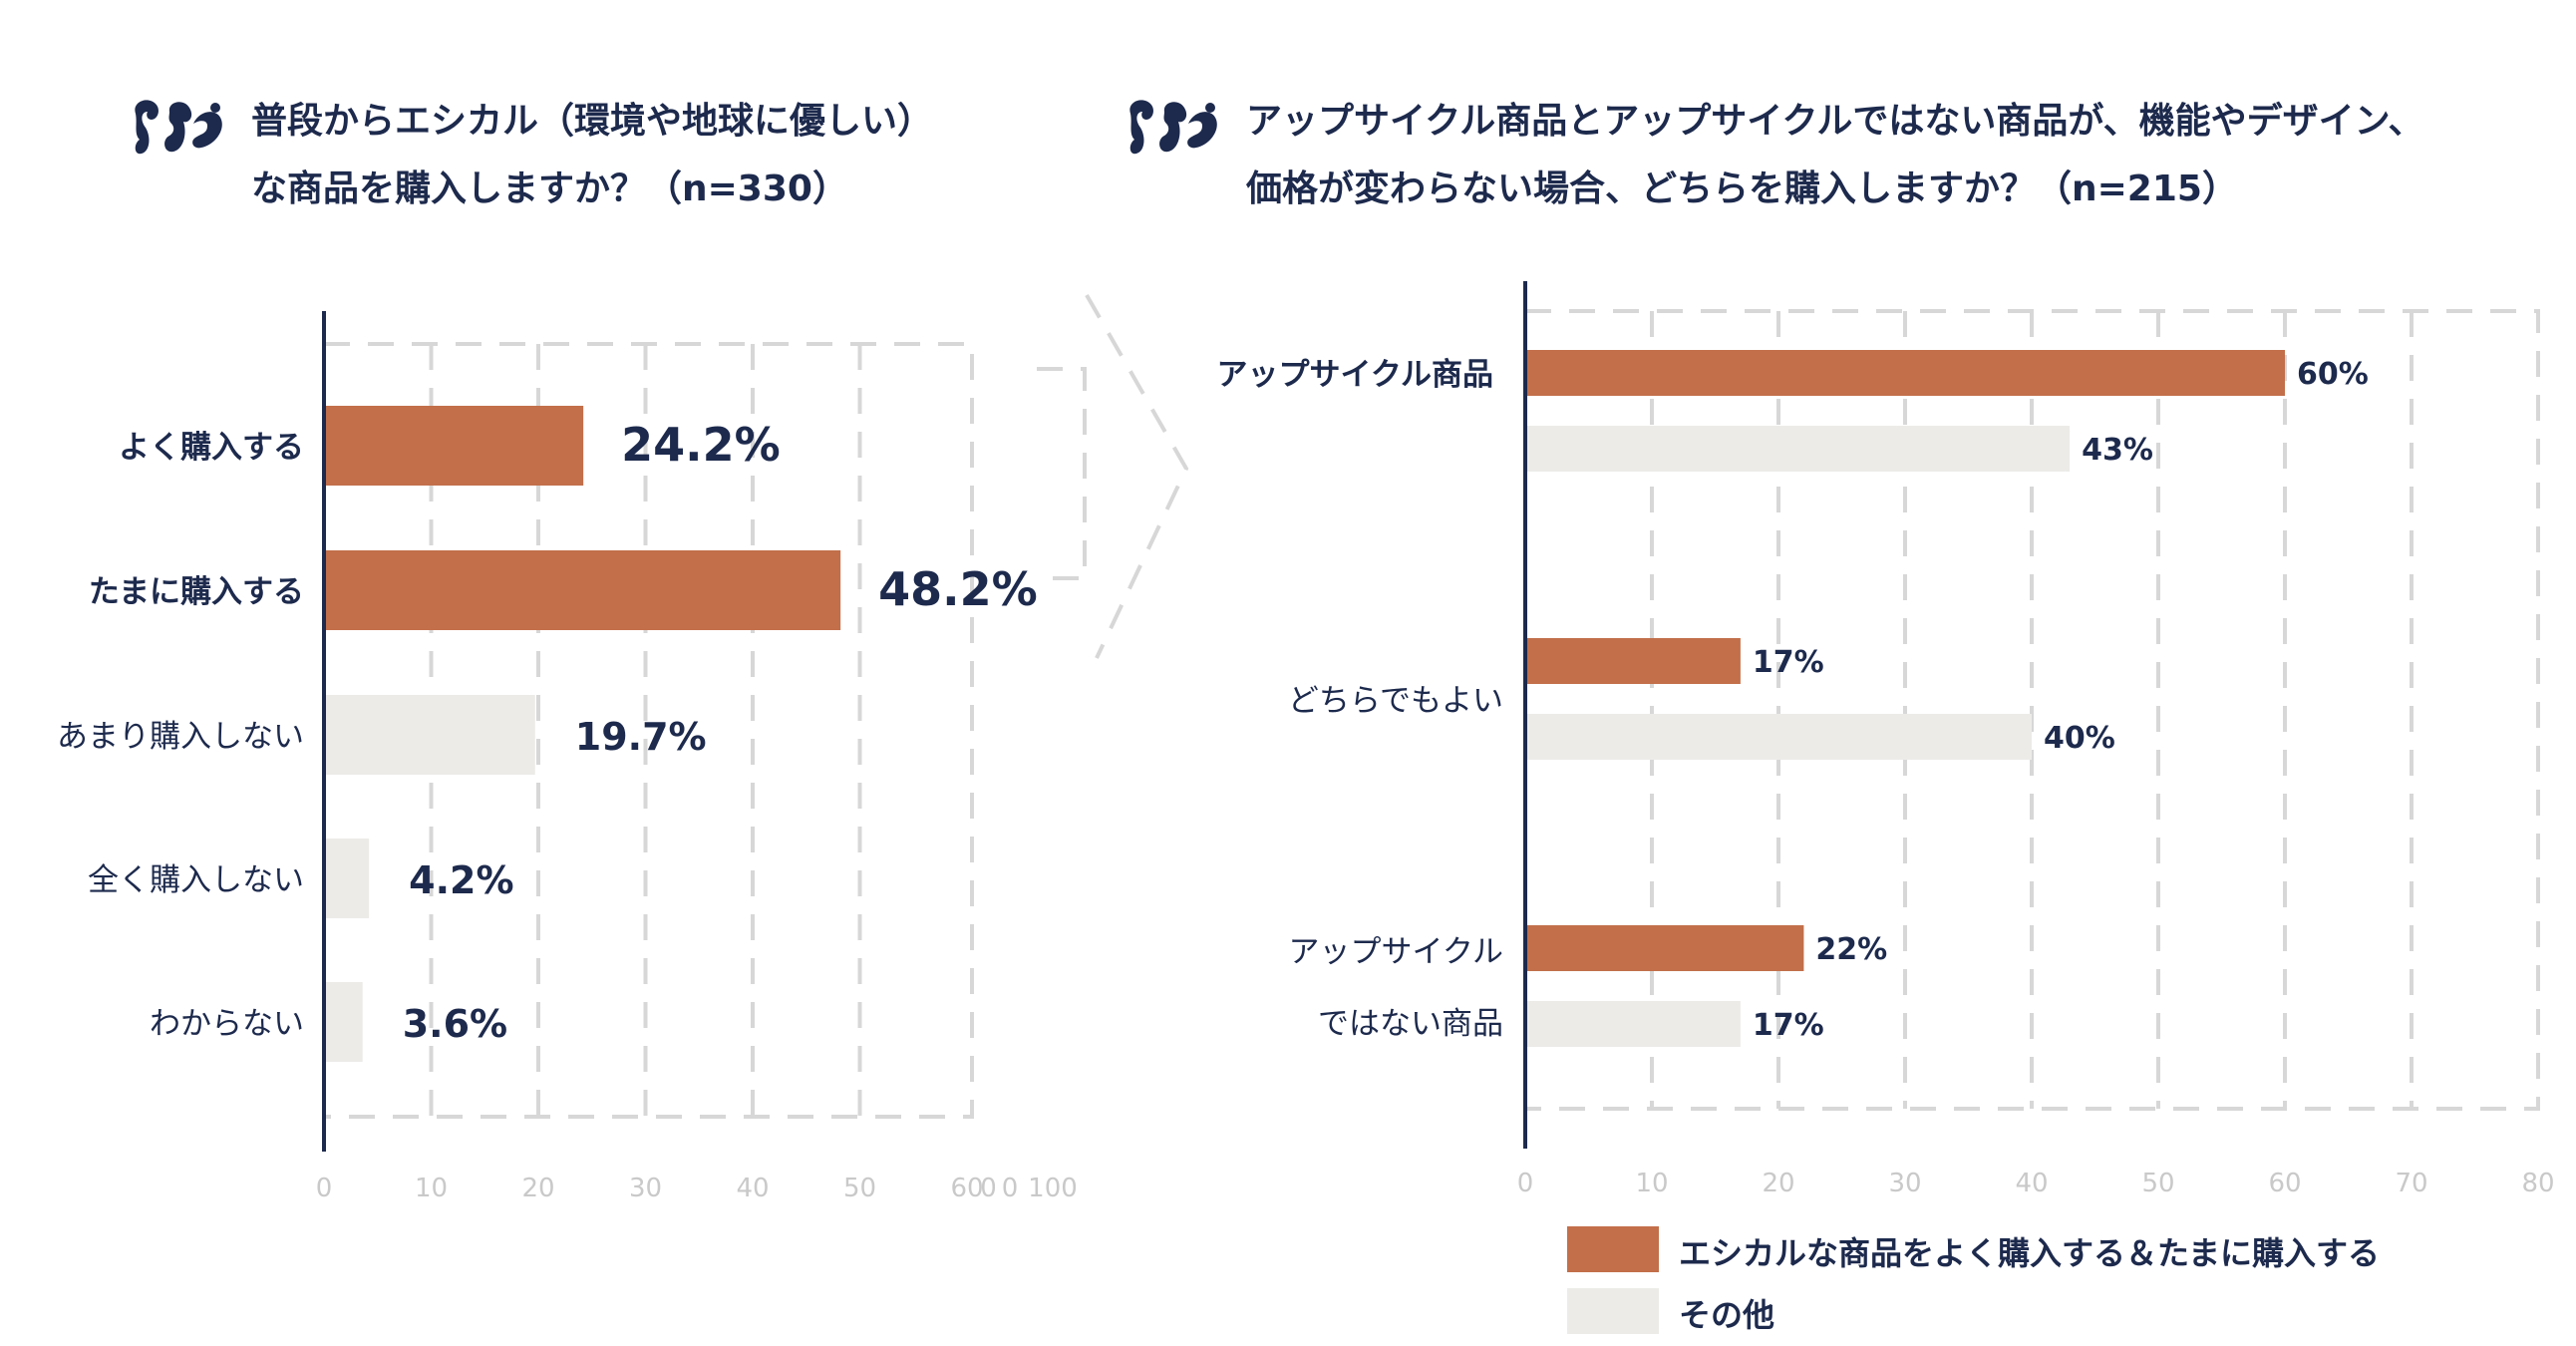  I want to click on right-tick-label: 40, so click(2031, 1184).